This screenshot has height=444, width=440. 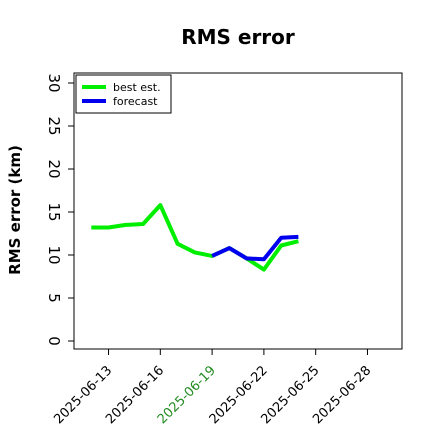 What do you see at coordinates (54, 125) in the screenshot?
I see `y-tick-label: 25` at bounding box center [54, 125].